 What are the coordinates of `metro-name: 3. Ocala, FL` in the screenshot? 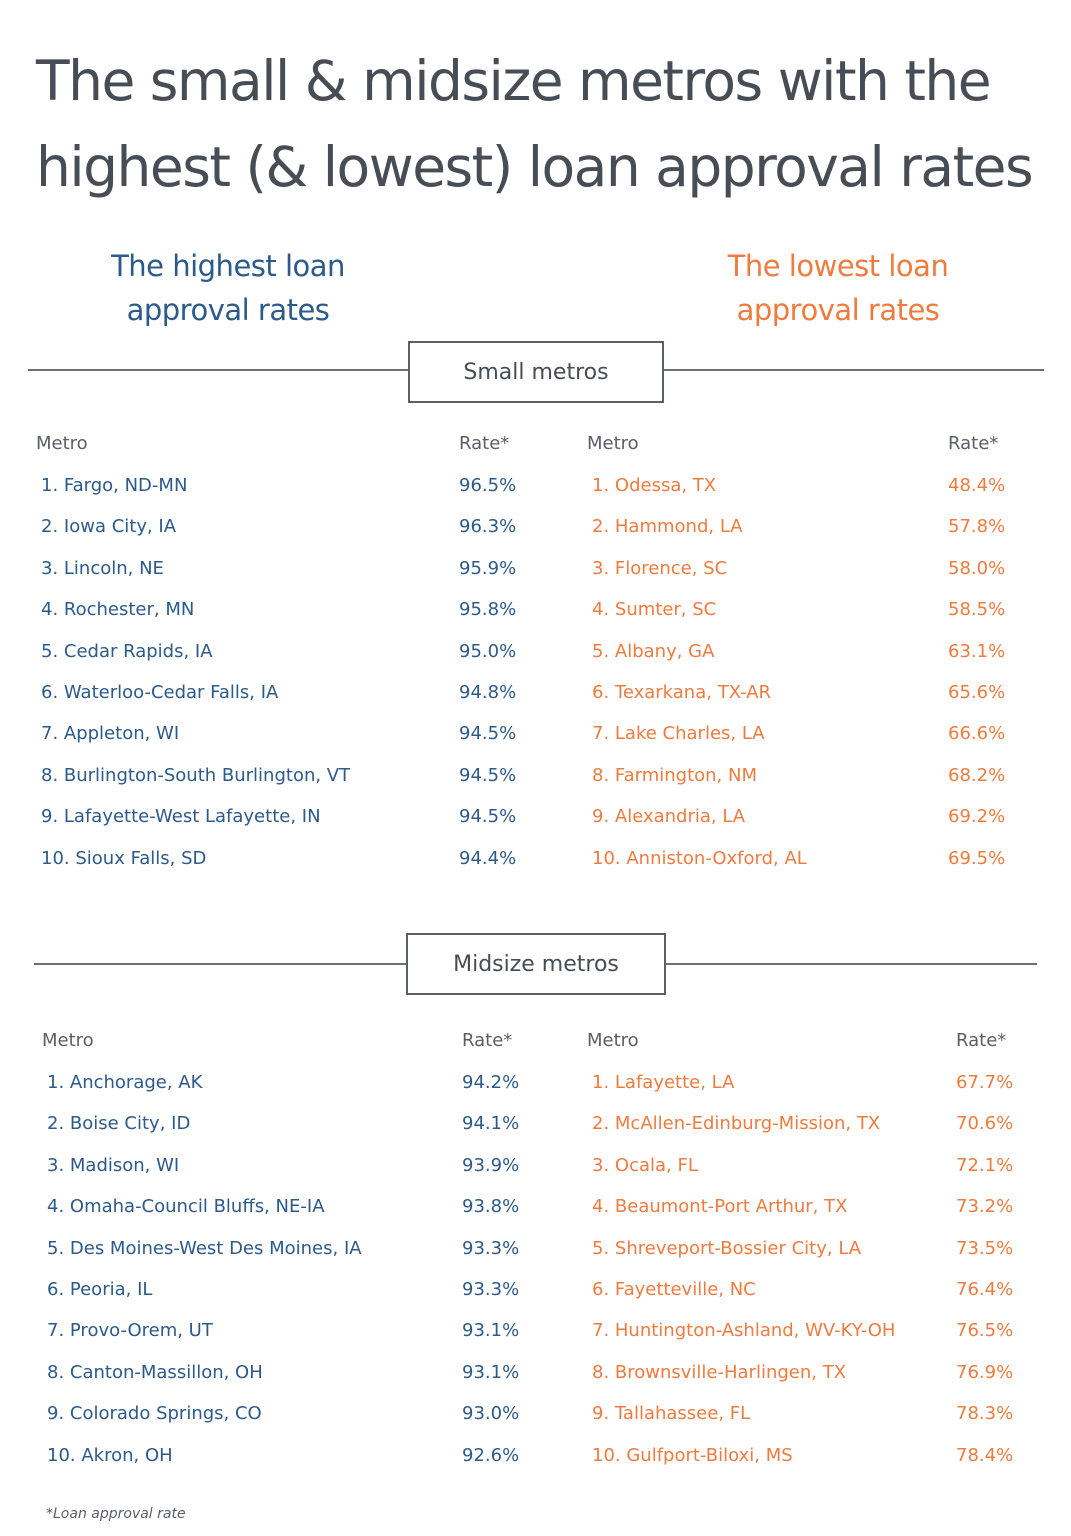 It's located at (645, 1165).